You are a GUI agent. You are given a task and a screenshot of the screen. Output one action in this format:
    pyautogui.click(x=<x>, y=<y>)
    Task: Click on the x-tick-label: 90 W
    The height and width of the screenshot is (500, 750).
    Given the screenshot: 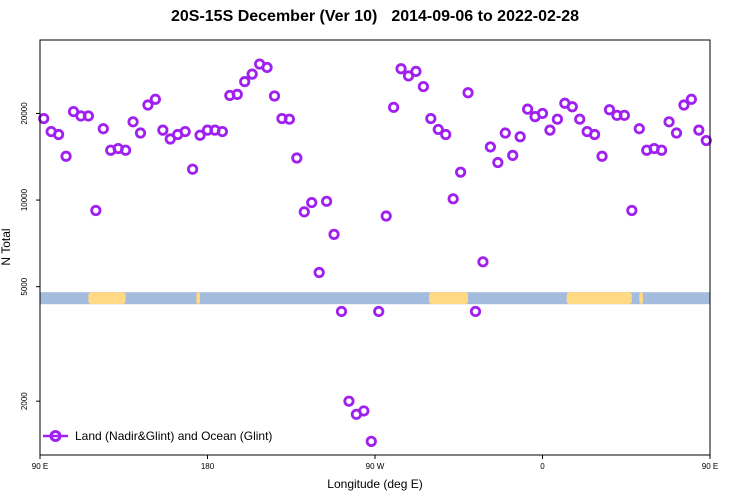 What is the action you would take?
    pyautogui.click(x=375, y=466)
    